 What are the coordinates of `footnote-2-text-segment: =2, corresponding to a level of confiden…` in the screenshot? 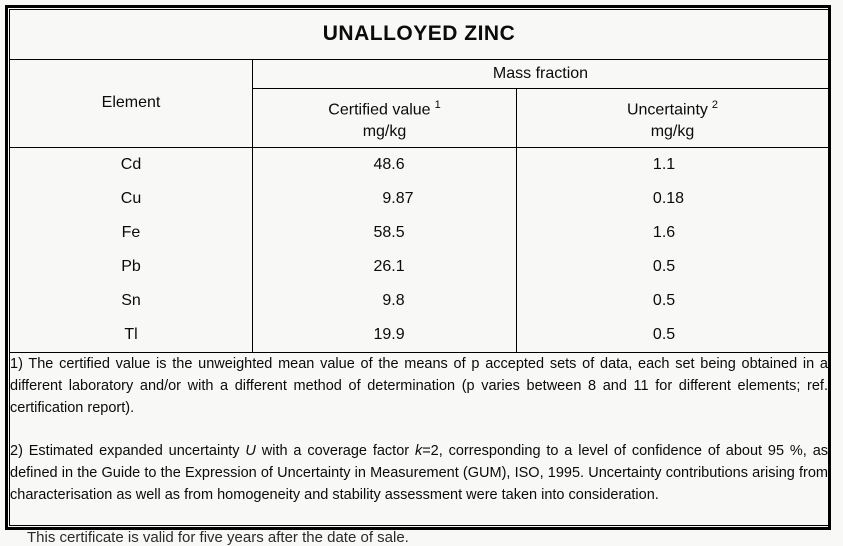 It's located at (419, 472).